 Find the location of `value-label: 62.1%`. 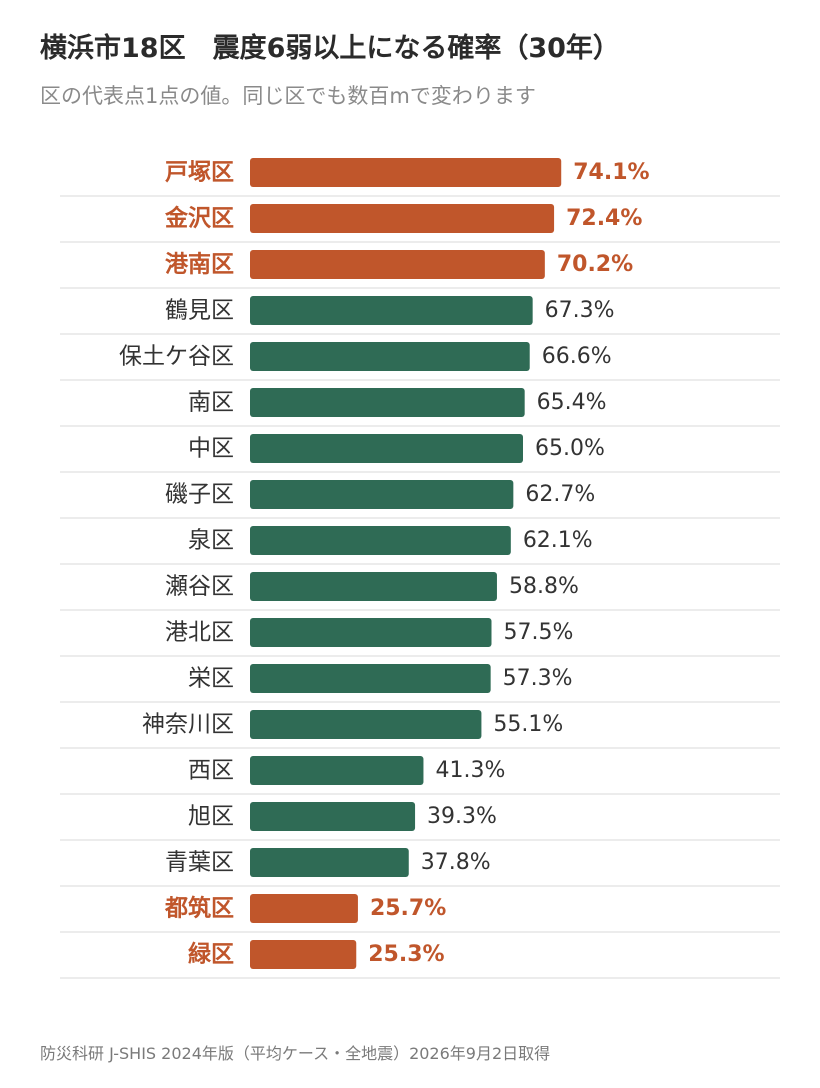

value-label: 62.1% is located at coordinates (558, 540).